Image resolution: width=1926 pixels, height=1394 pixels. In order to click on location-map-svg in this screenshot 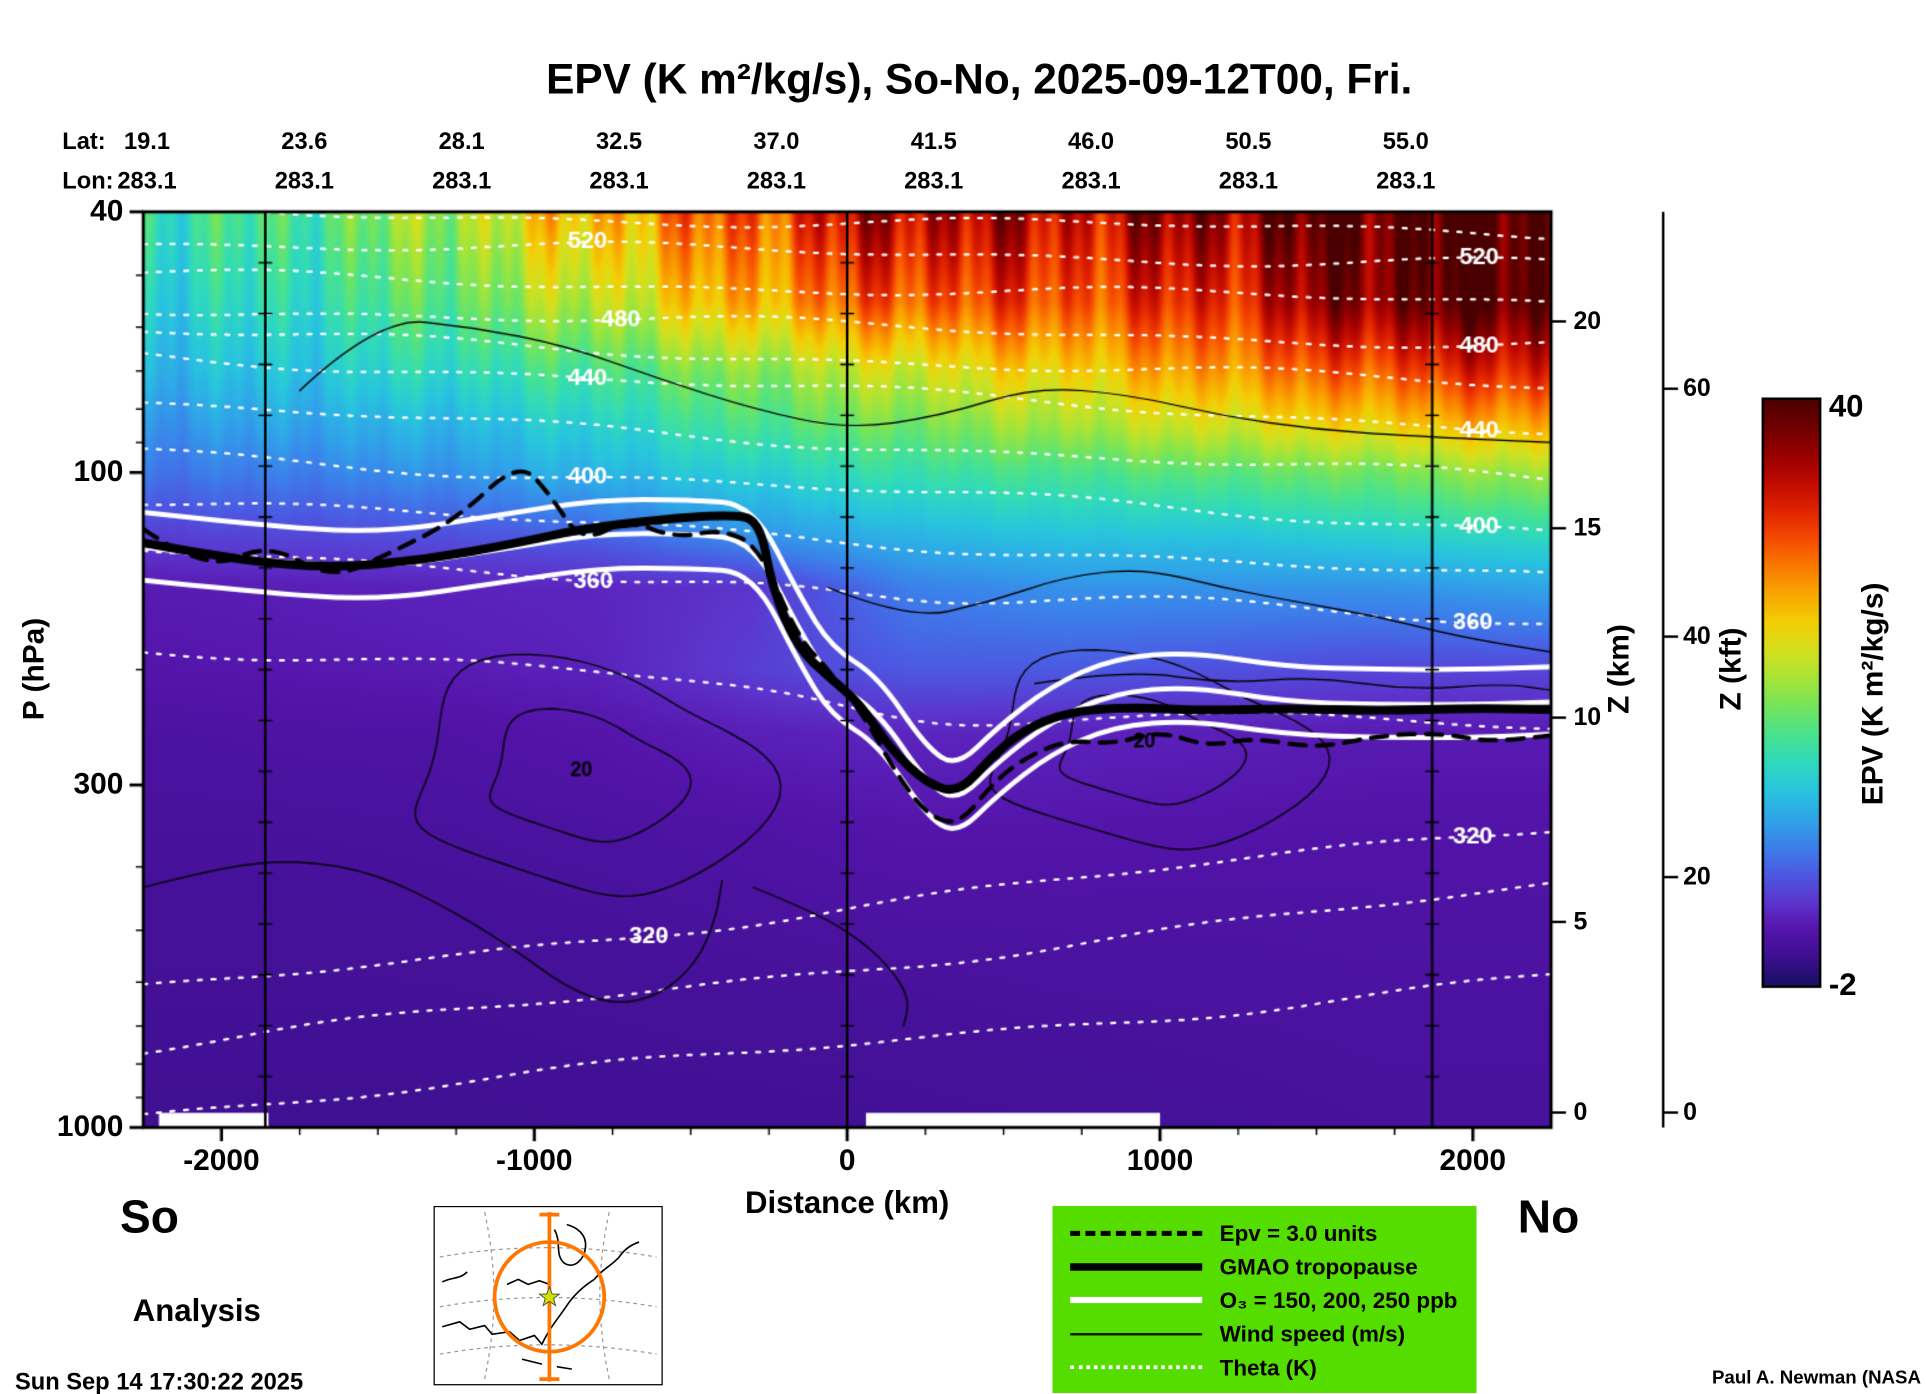, I will do `click(548, 1297)`.